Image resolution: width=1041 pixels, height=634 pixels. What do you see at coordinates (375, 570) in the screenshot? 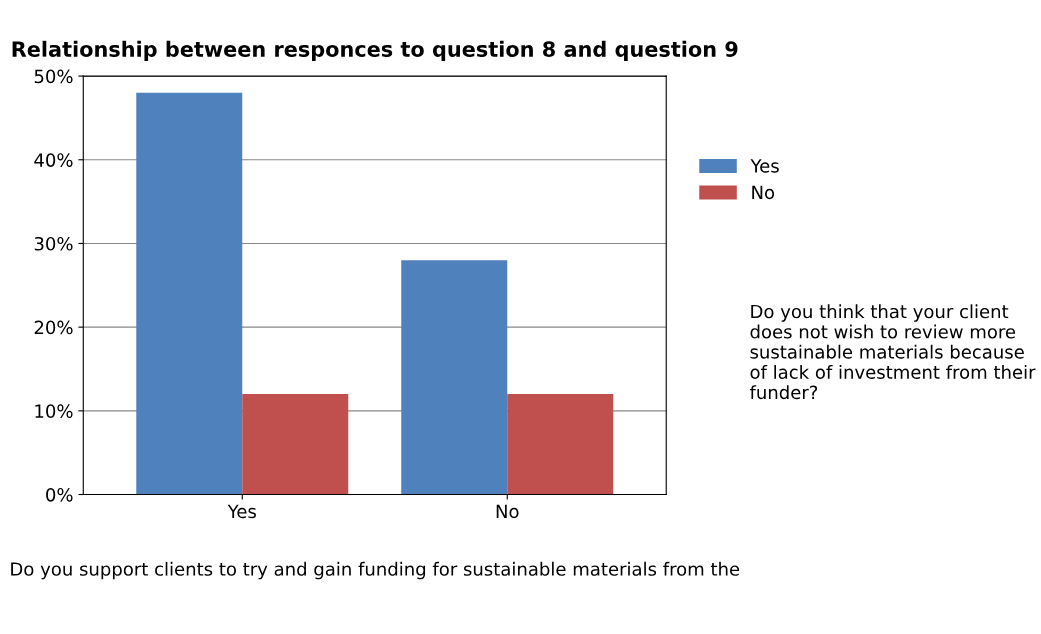
I see `x-axis-title: Do you support clients to try and gain funding for sustainable materials from the` at bounding box center [375, 570].